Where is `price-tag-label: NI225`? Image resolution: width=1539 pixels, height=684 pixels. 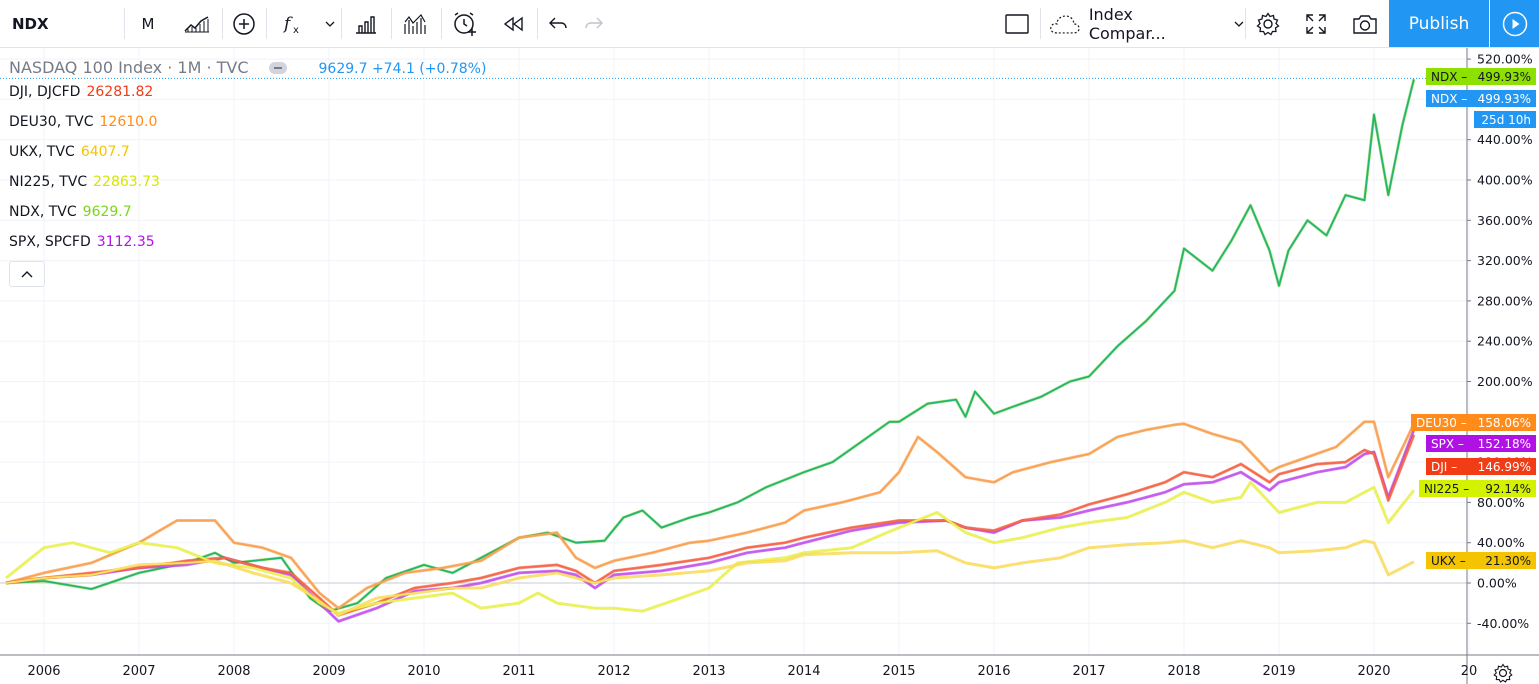
price-tag-label: NI225 is located at coordinates (1442, 488).